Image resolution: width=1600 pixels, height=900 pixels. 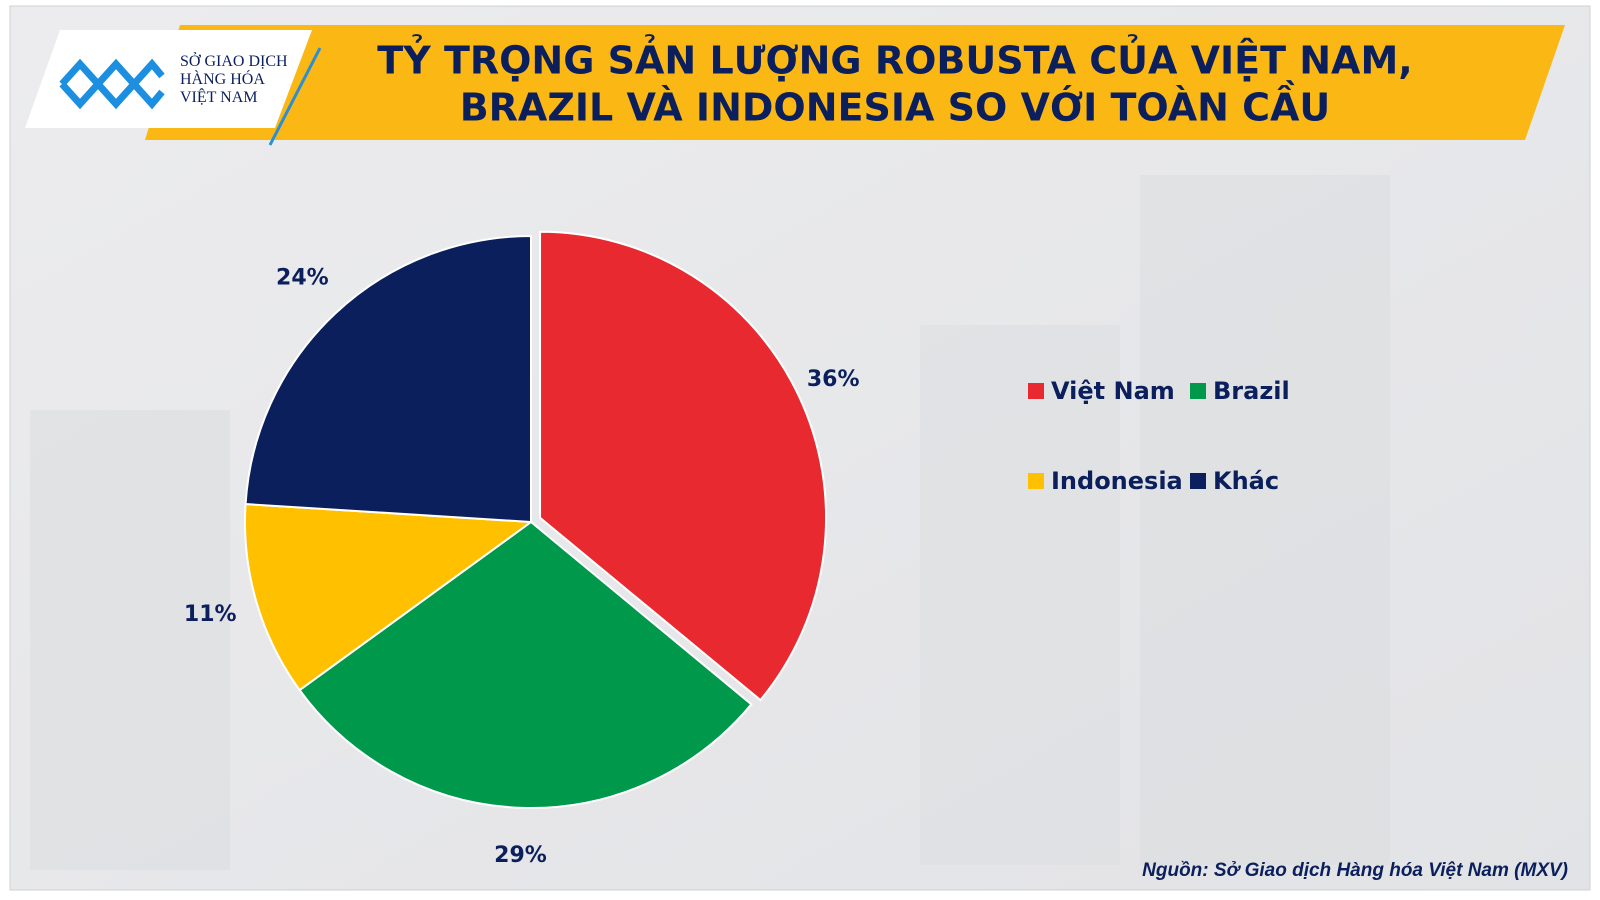 I want to click on legend-label: Indonesia, so click(x=1117, y=481).